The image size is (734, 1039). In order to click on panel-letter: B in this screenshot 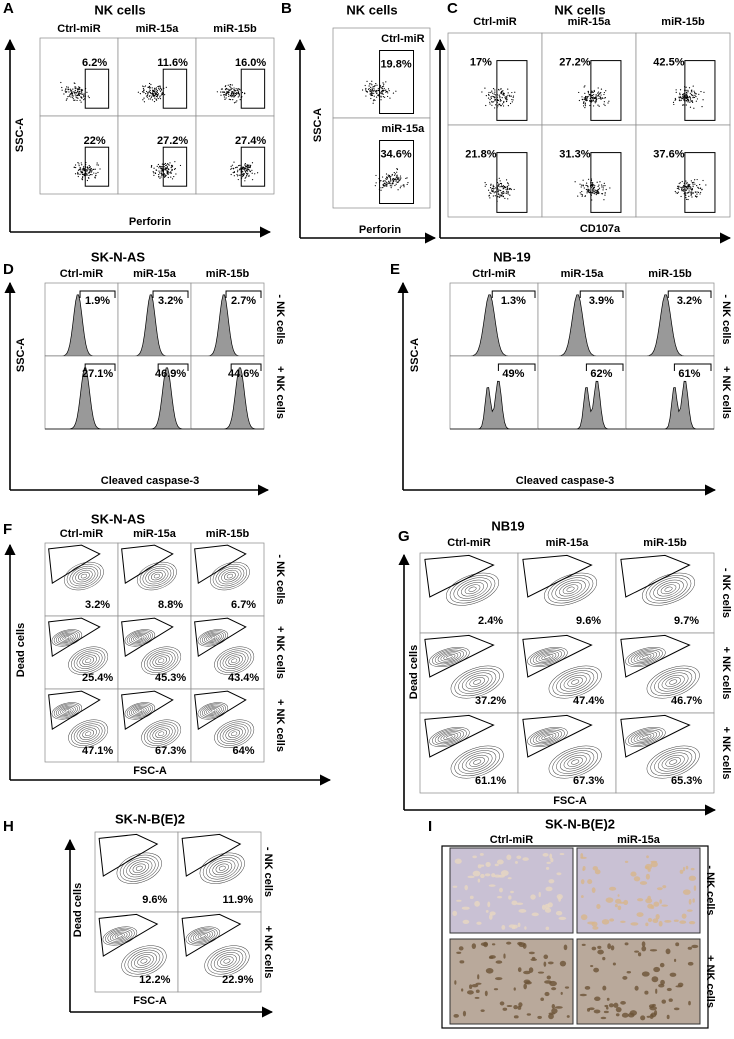, I will do `click(286, 8)`.